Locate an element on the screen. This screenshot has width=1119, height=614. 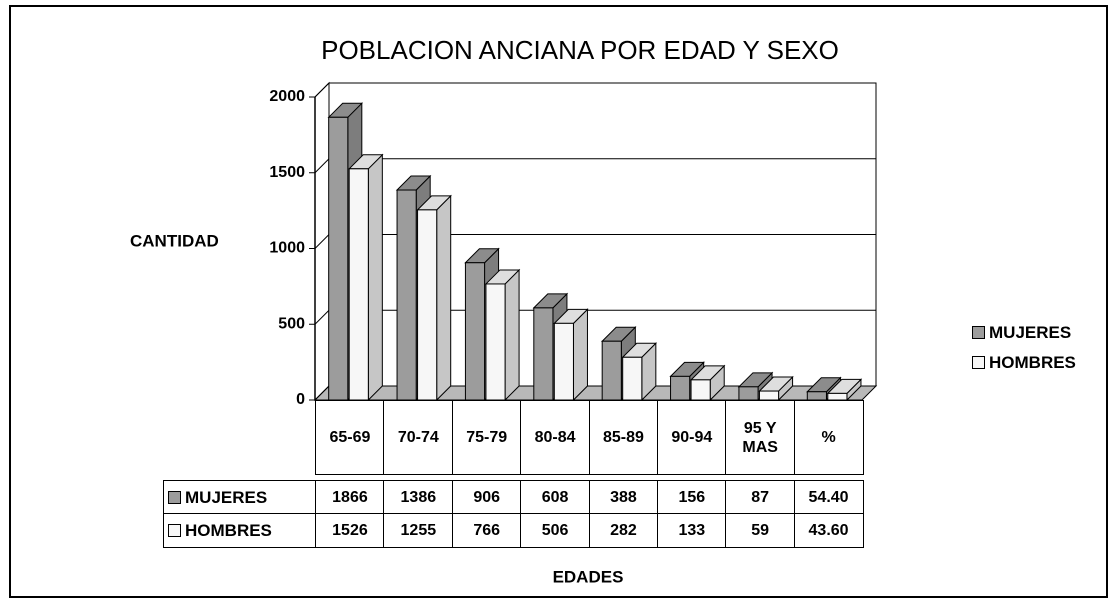
table-value: 388 is located at coordinates (623, 497).